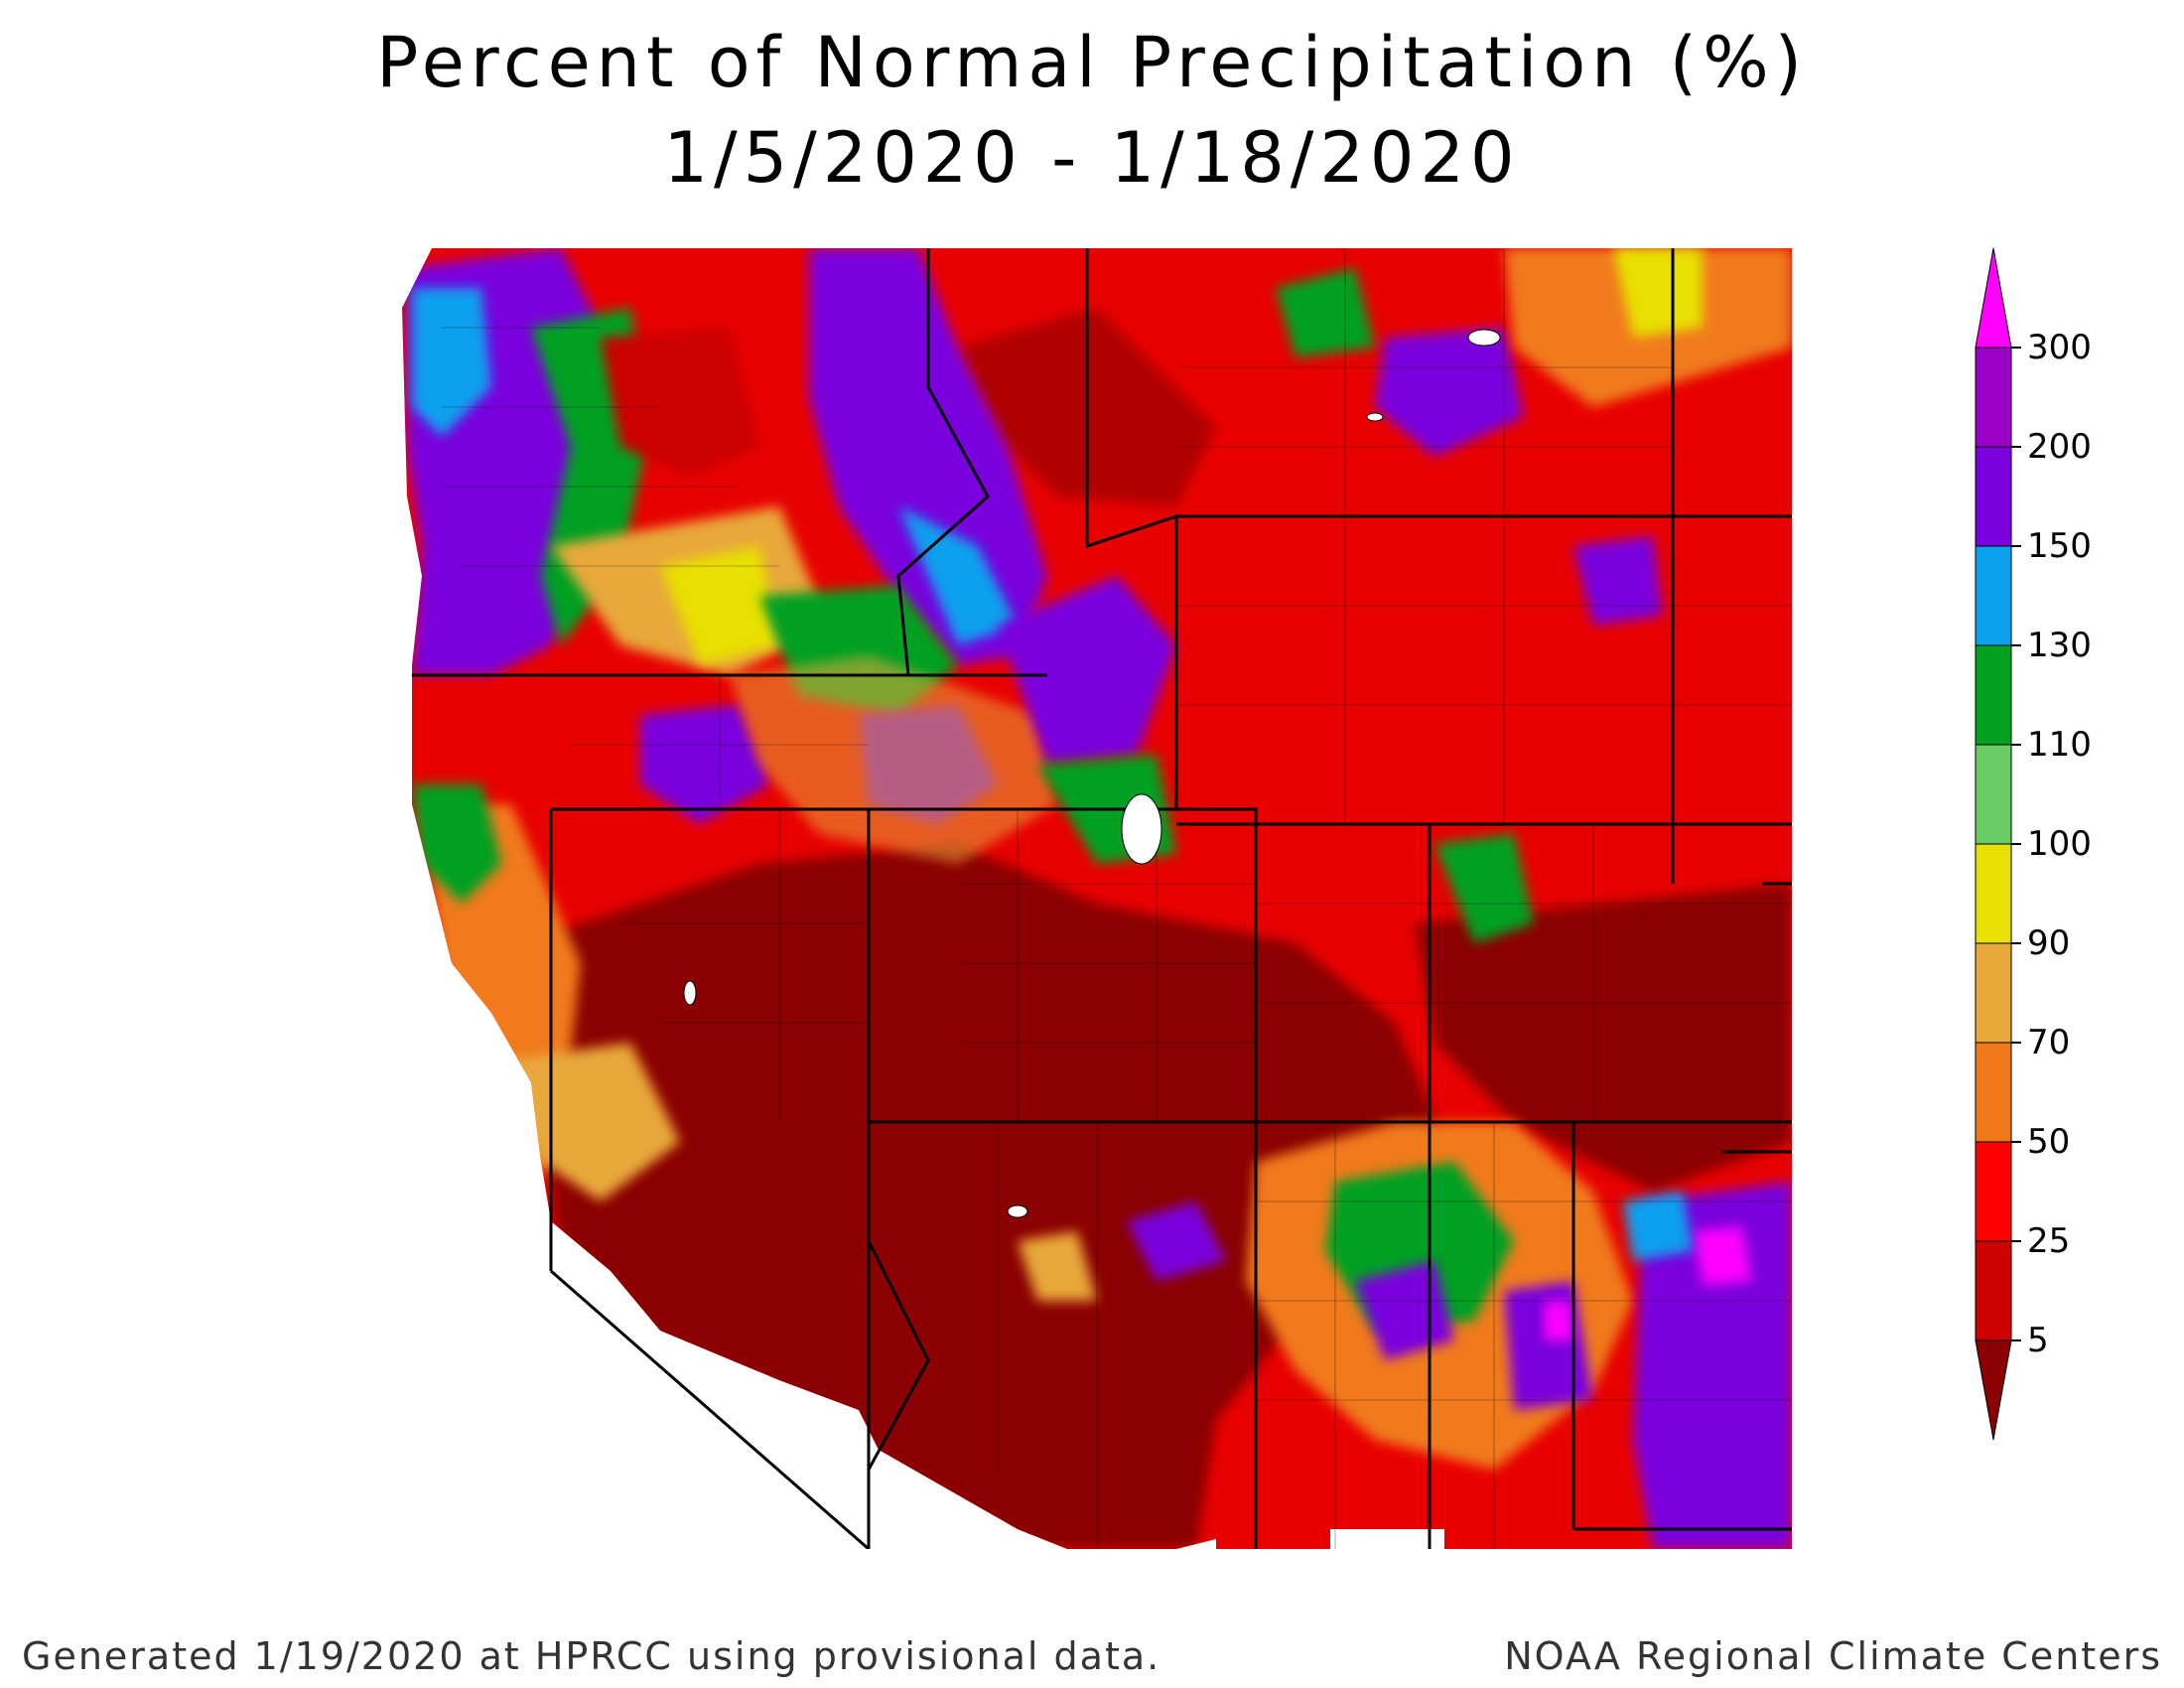  I want to click on lake-mead, so click(1017, 1211).